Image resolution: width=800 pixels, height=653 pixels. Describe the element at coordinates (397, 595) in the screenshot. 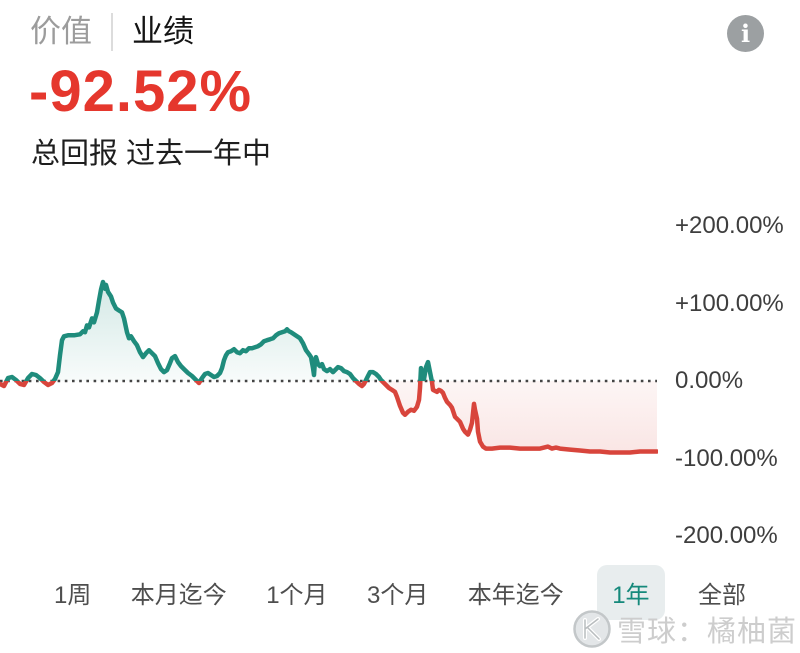

I see `range-tab-4: 3个月` at that location.